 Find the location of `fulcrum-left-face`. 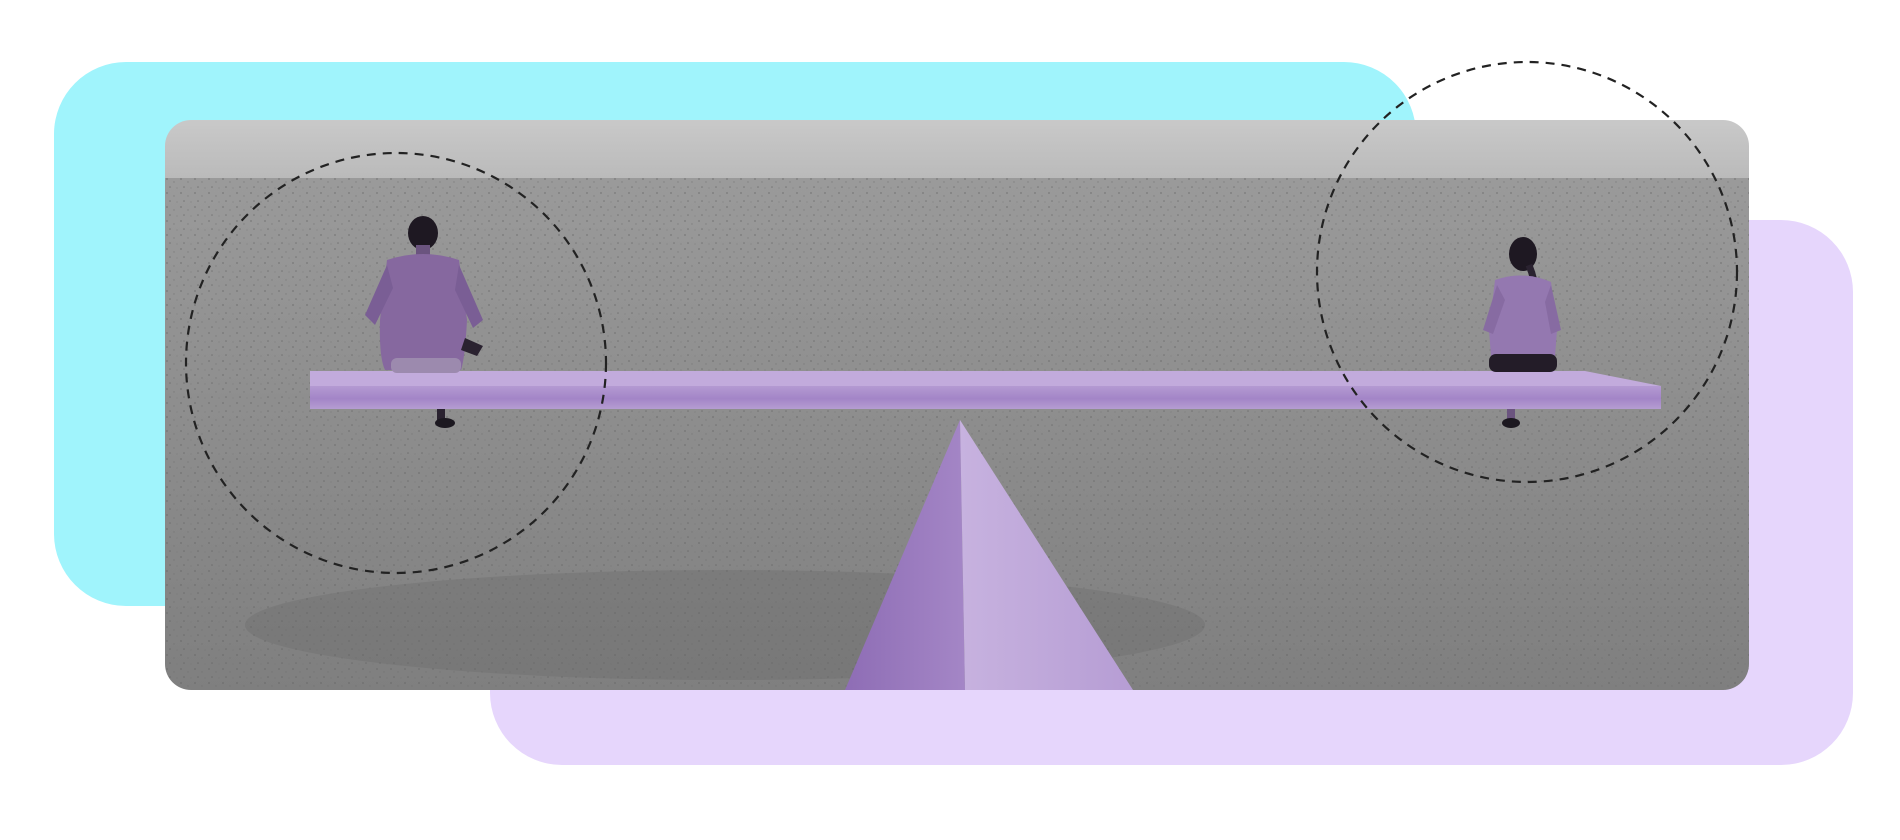

fulcrum-left-face is located at coordinates (905, 555).